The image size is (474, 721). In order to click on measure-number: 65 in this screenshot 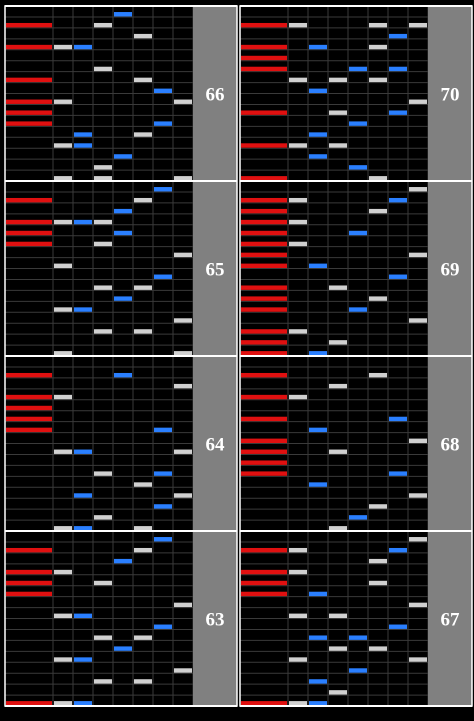, I will do `click(215, 270)`.